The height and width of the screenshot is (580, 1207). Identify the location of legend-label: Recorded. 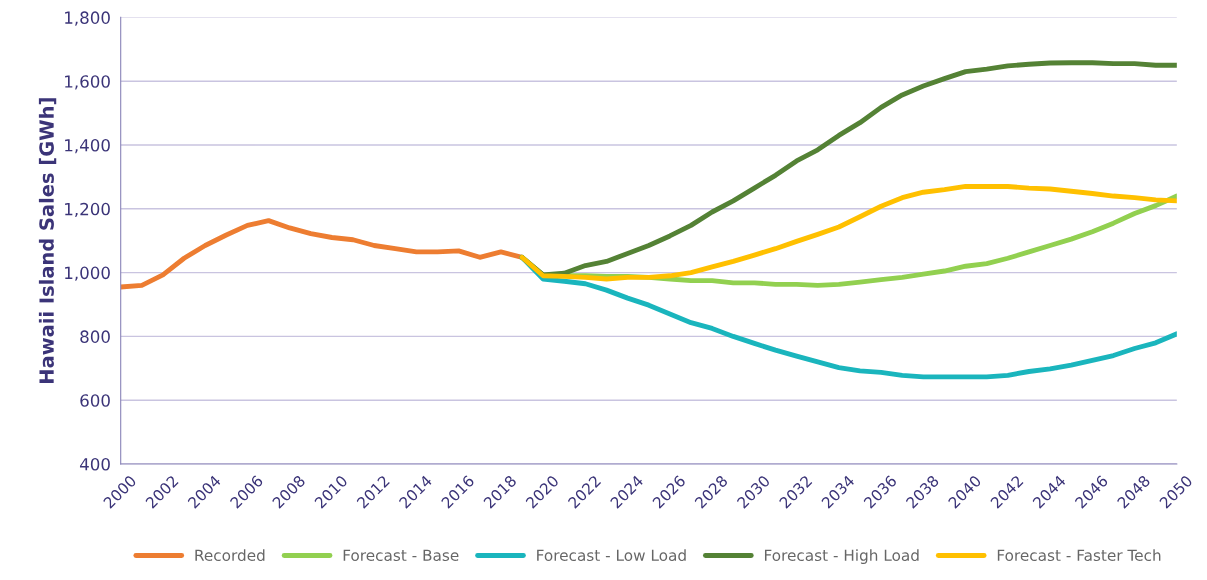
(230, 555).